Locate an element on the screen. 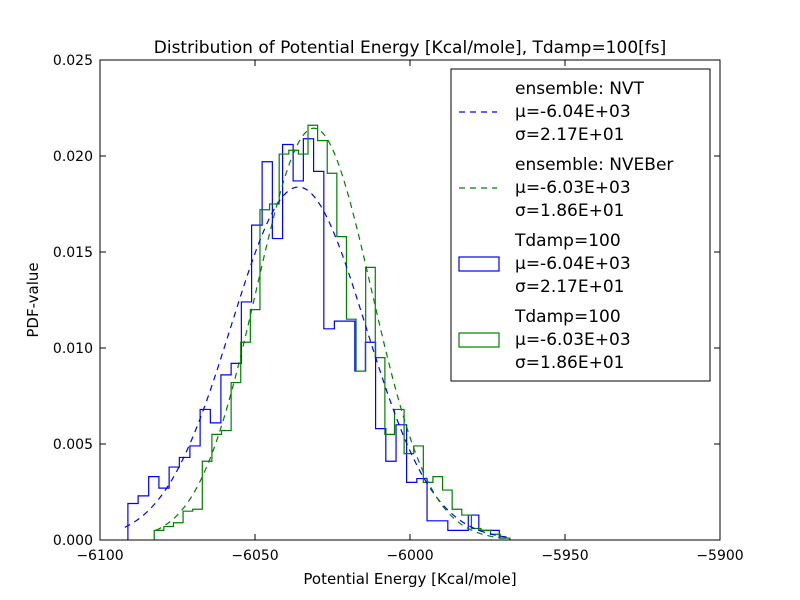  legend-entry-2: ensemble: NVEBer μ=-6.03E+03 σ=1.86E+01 is located at coordinates (566, 188).